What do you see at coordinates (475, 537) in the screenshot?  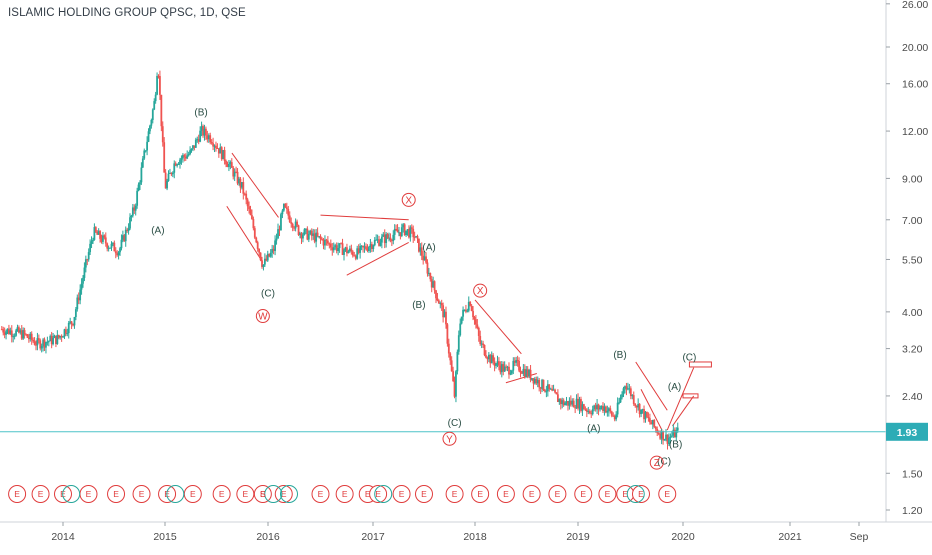 I see `x-tick-label: 2018` at bounding box center [475, 537].